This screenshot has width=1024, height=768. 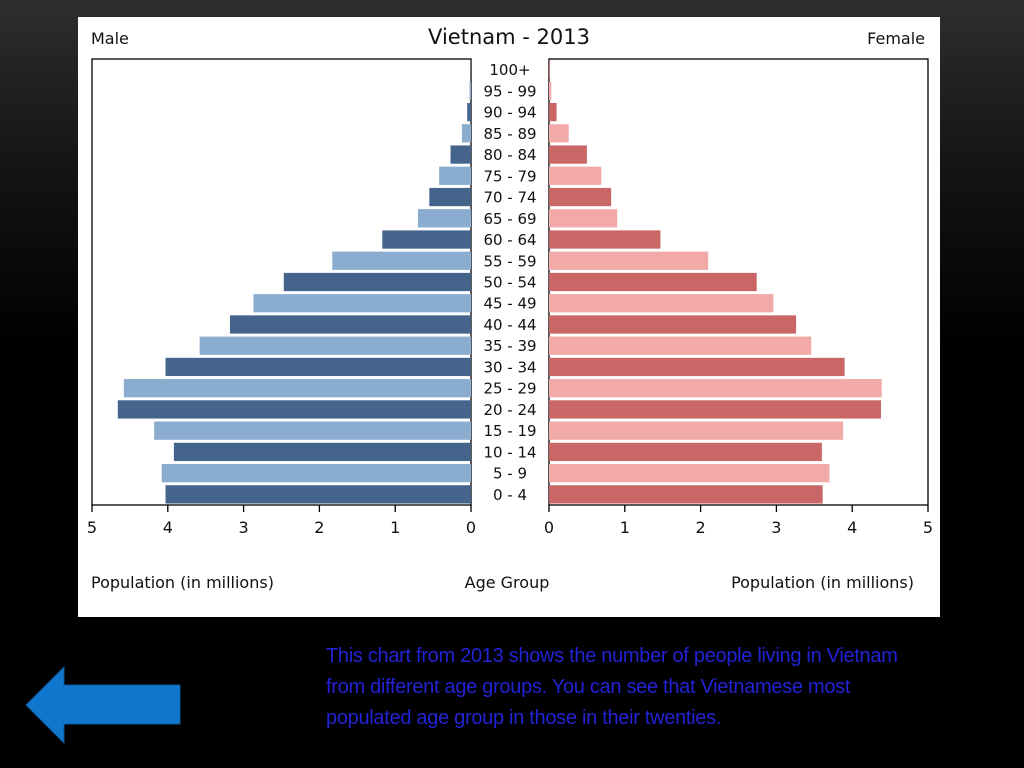 I want to click on age-group-label-9: 55 - 59, so click(x=509, y=261).